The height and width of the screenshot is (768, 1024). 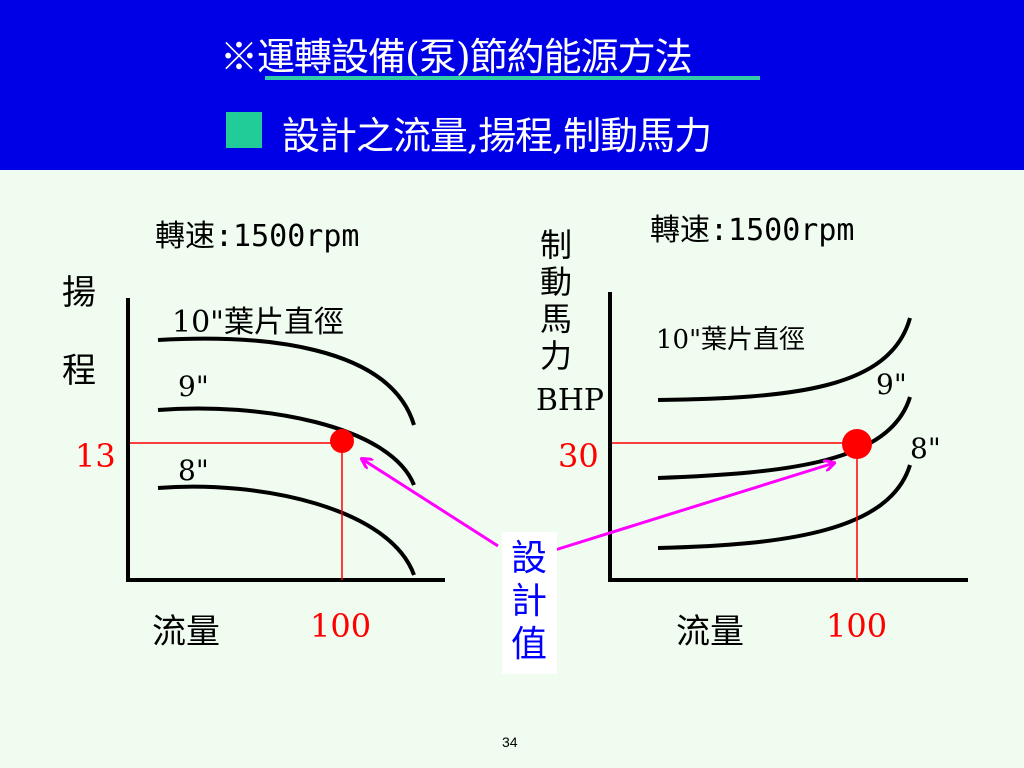 What do you see at coordinates (784, 438) in the screenshot?
I see `right-curve-9in` at bounding box center [784, 438].